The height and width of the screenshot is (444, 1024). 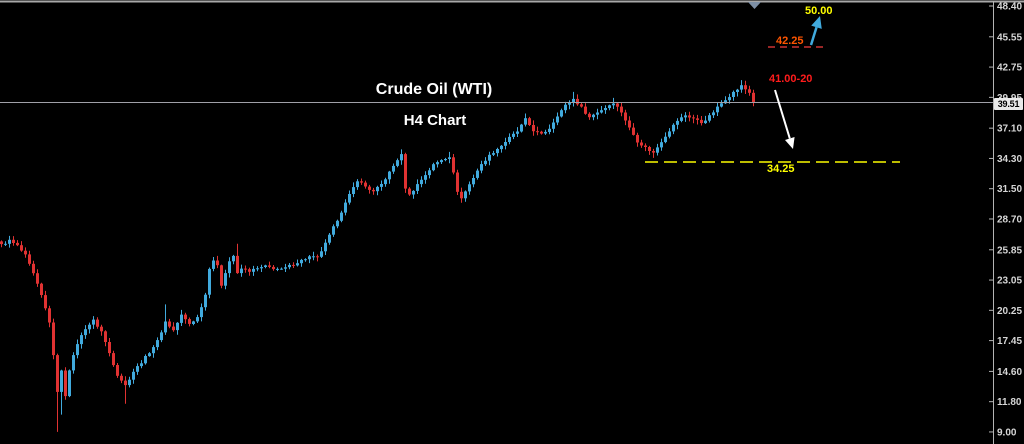 What do you see at coordinates (791, 79) in the screenshot?
I see `supply-zone-price-label: 41.00-20` at bounding box center [791, 79].